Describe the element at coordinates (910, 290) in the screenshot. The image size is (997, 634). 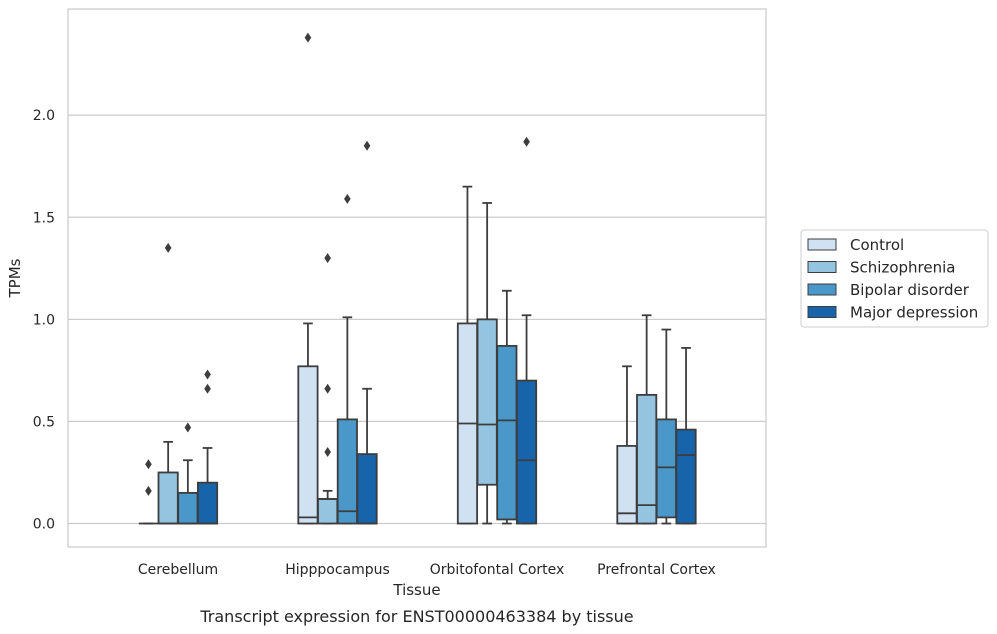
I see `legend-label: Bipolar disorder` at that location.